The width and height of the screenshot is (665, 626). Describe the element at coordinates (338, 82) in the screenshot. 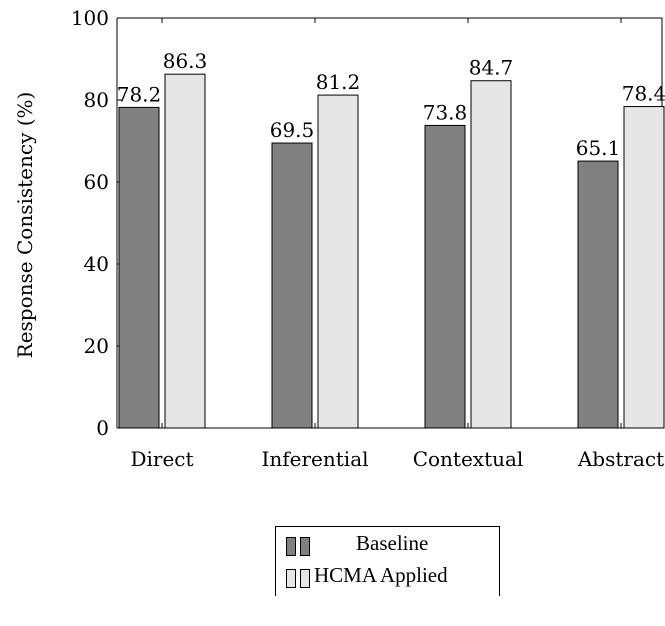

I see `data-label: 81.2` at that location.